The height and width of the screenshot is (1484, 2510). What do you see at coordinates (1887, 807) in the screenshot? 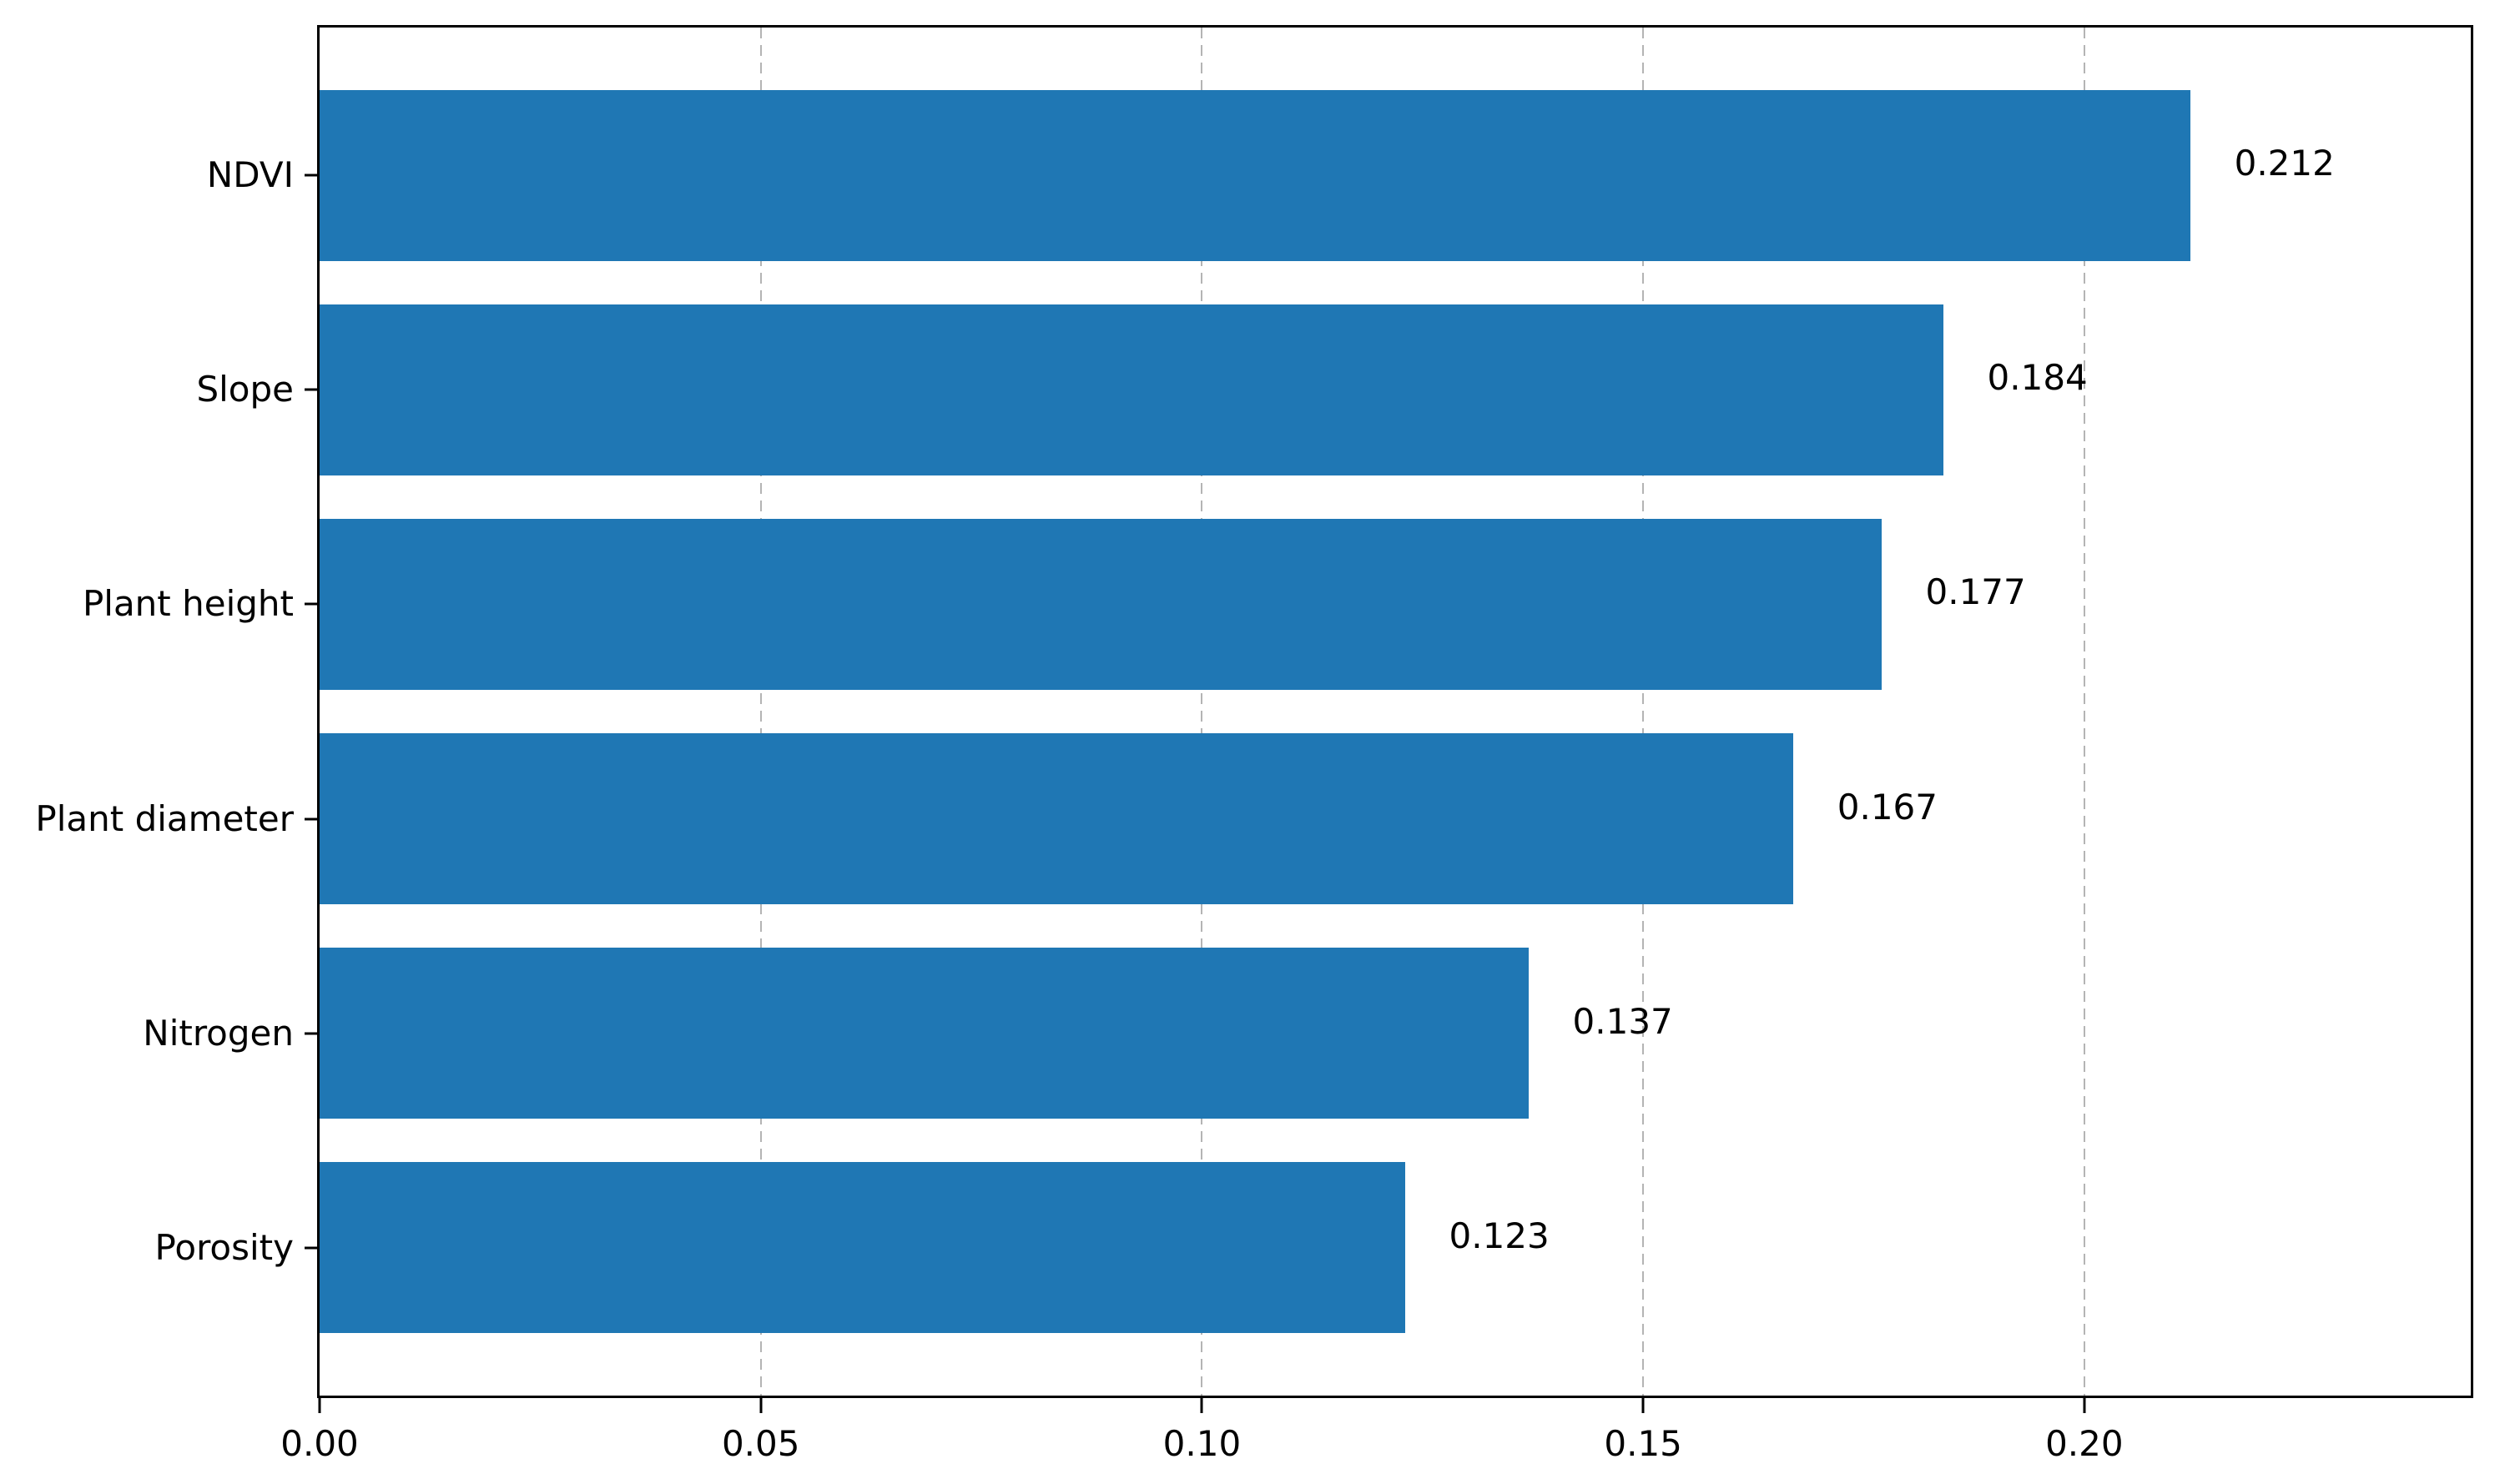
I see `value-label-plant-diameter: 0.167` at bounding box center [1887, 807].